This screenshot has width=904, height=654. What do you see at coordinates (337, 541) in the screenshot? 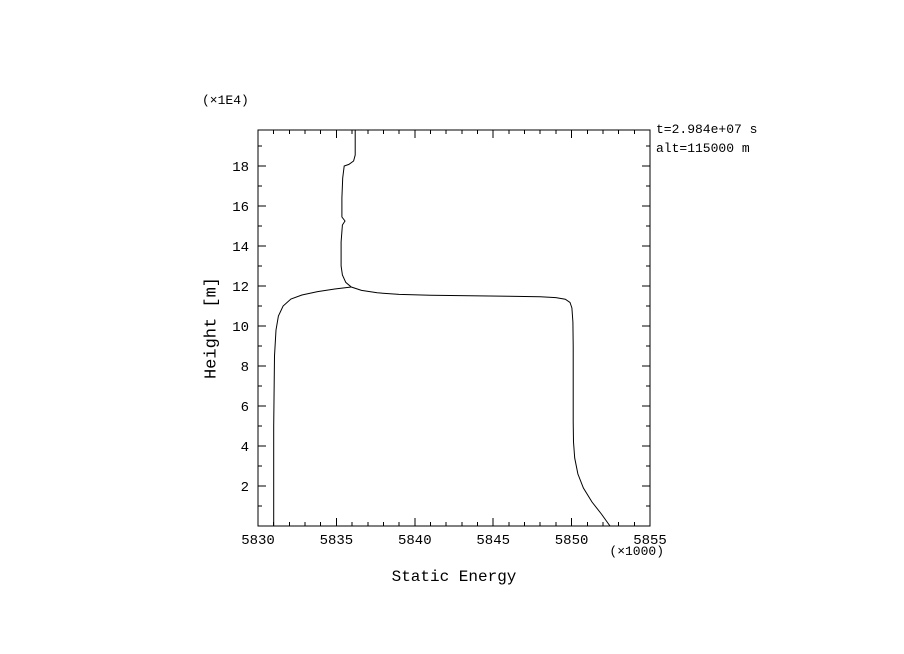
I see `x-tick-label: 5835` at bounding box center [337, 541].